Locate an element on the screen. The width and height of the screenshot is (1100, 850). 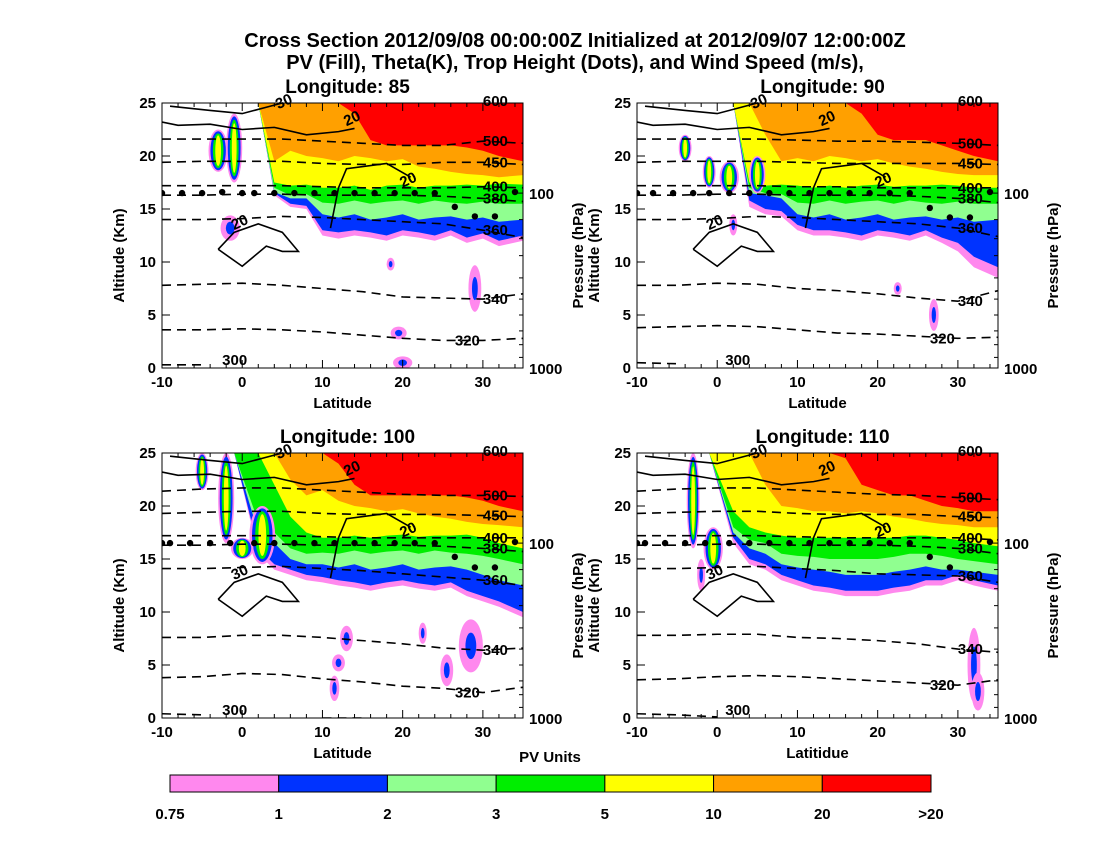
y-tick-label: 0 is located at coordinates (152, 368).